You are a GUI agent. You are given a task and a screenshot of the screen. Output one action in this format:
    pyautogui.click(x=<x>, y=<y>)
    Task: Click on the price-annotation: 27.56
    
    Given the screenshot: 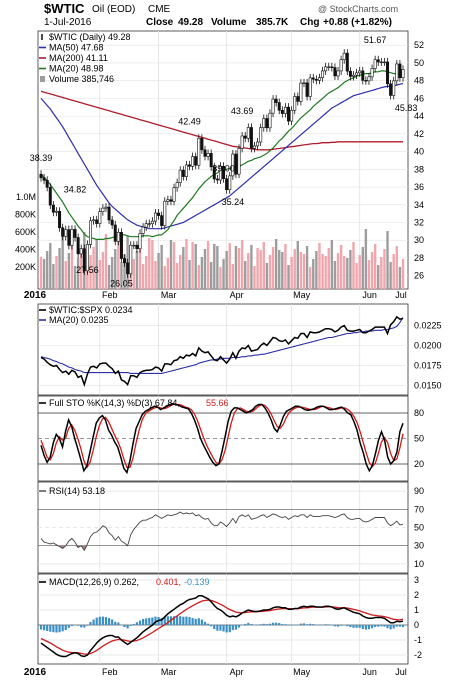 What is the action you would take?
    pyautogui.click(x=87, y=270)
    